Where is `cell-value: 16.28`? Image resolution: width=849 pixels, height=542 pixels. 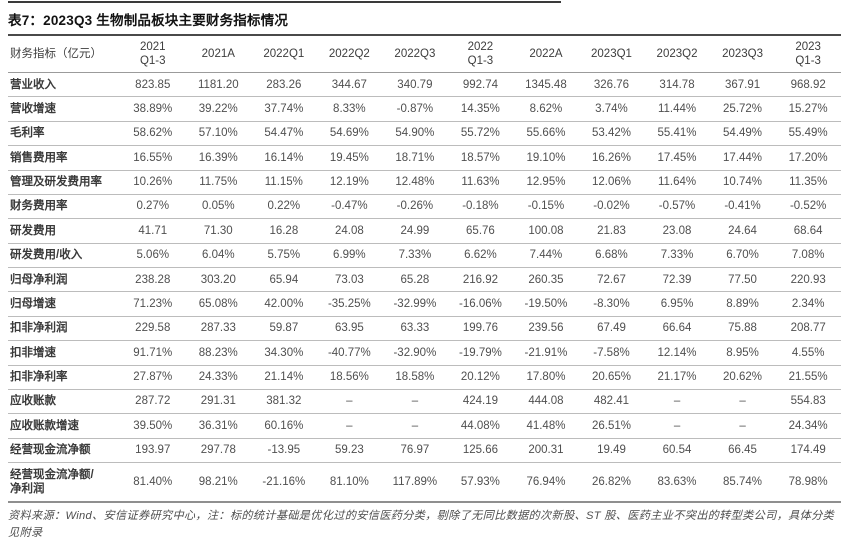 cell-value: 16.28 is located at coordinates (284, 231).